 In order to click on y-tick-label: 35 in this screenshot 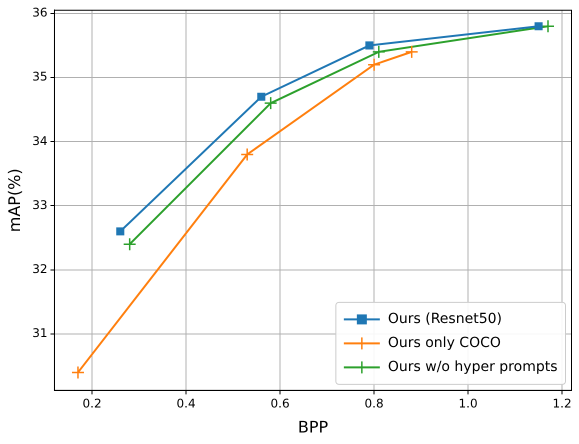, I will do `click(40, 77)`.